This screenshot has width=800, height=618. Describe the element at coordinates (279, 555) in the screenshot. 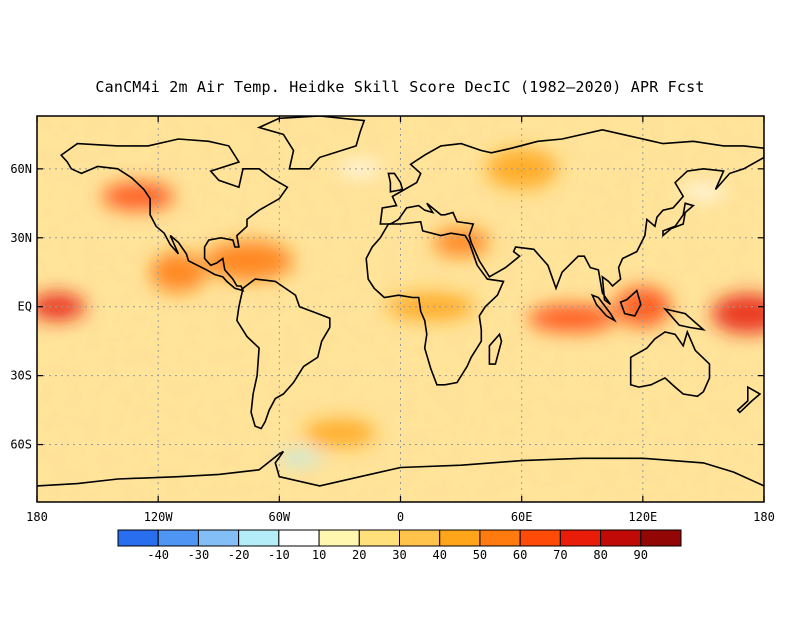

I see `colorbar-label: -10` at that location.